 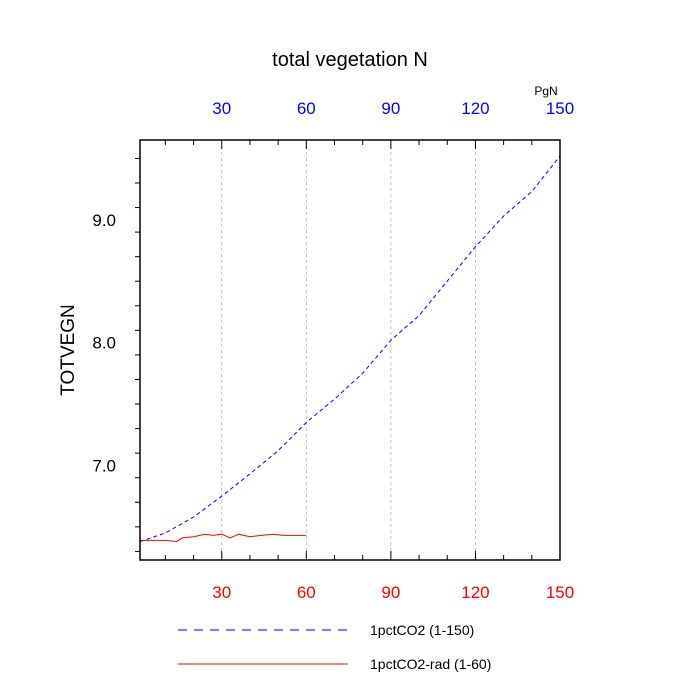 I want to click on y-tick-label: 8.0, so click(x=104, y=343).